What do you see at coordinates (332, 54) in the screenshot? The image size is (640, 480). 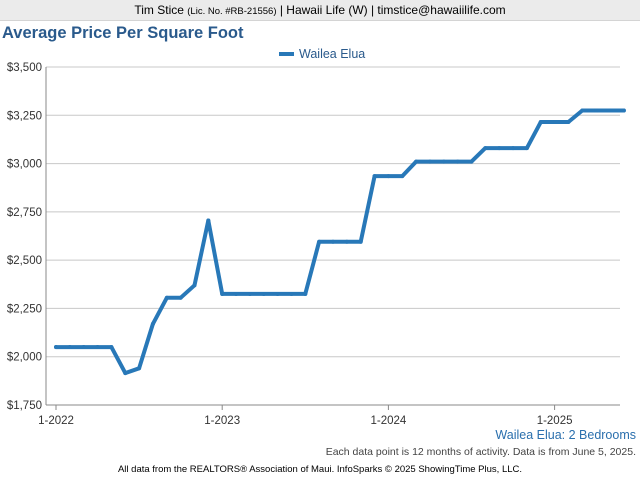 I see `legend-label-wailea-elua: Wailea Elua` at bounding box center [332, 54].